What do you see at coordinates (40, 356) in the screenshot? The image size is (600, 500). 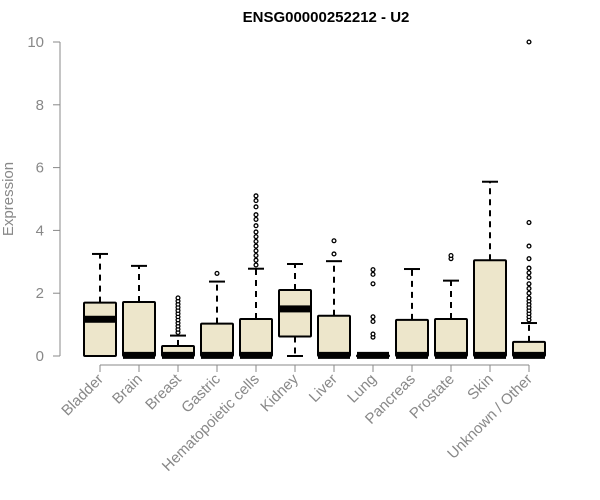 I see `y-tick-label: 0` at bounding box center [40, 356].